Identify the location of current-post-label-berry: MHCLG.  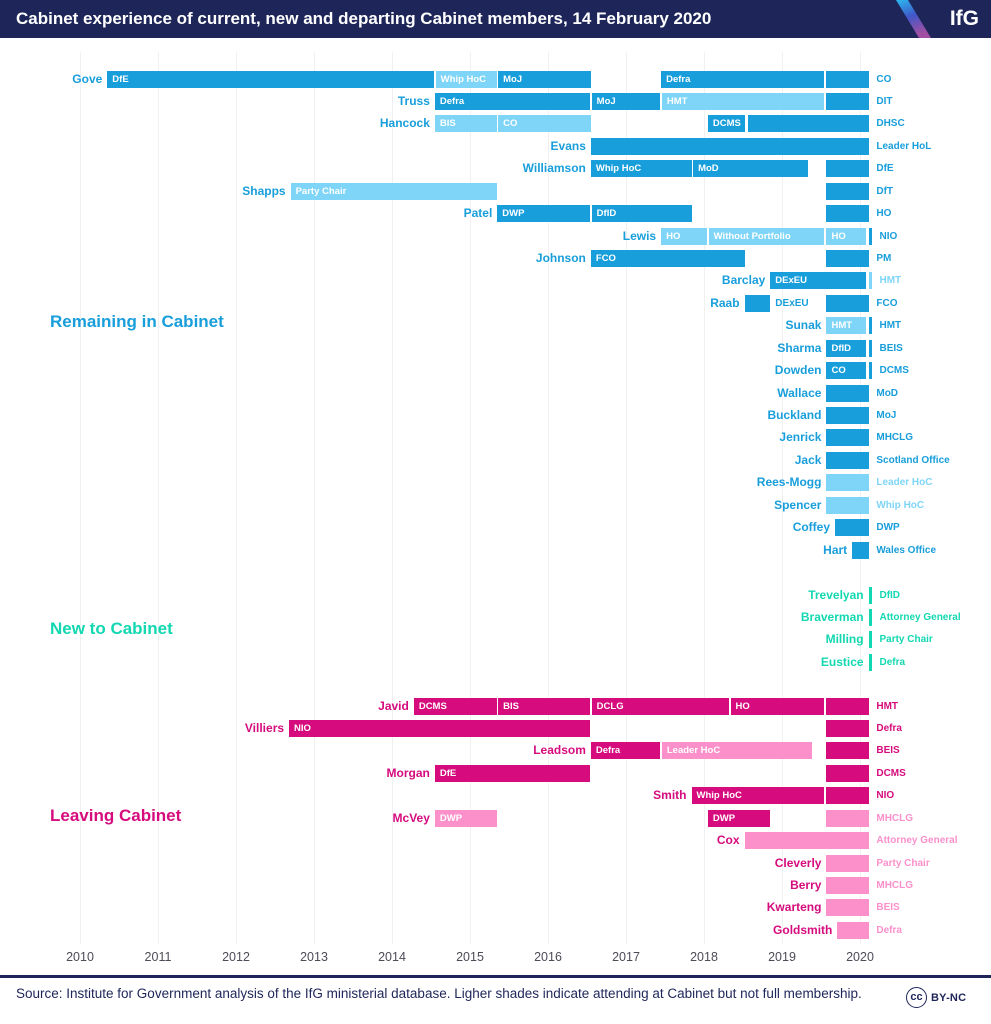
(895, 885).